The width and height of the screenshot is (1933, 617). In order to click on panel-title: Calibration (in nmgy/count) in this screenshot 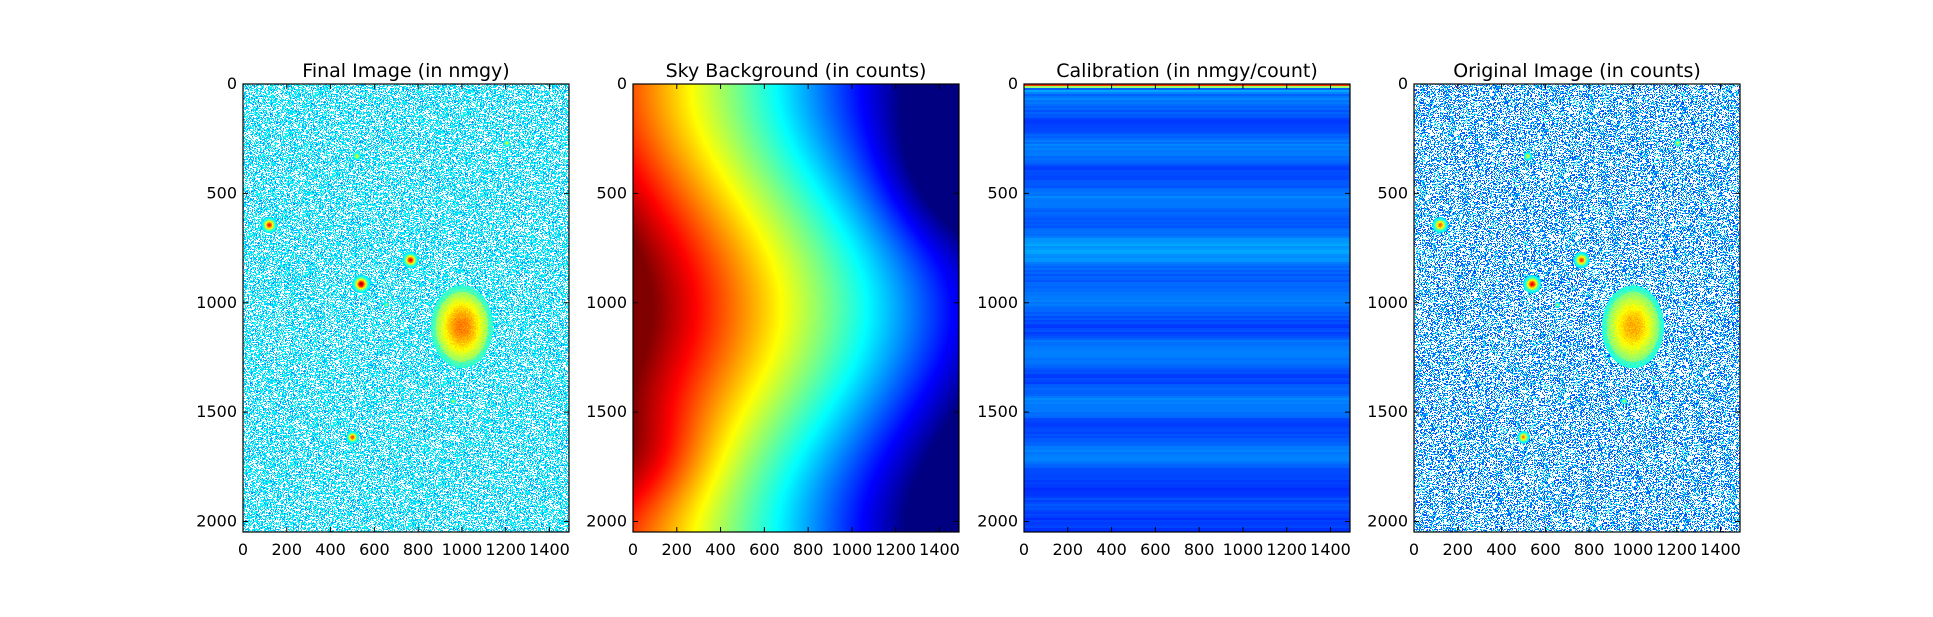, I will do `click(1186, 71)`.